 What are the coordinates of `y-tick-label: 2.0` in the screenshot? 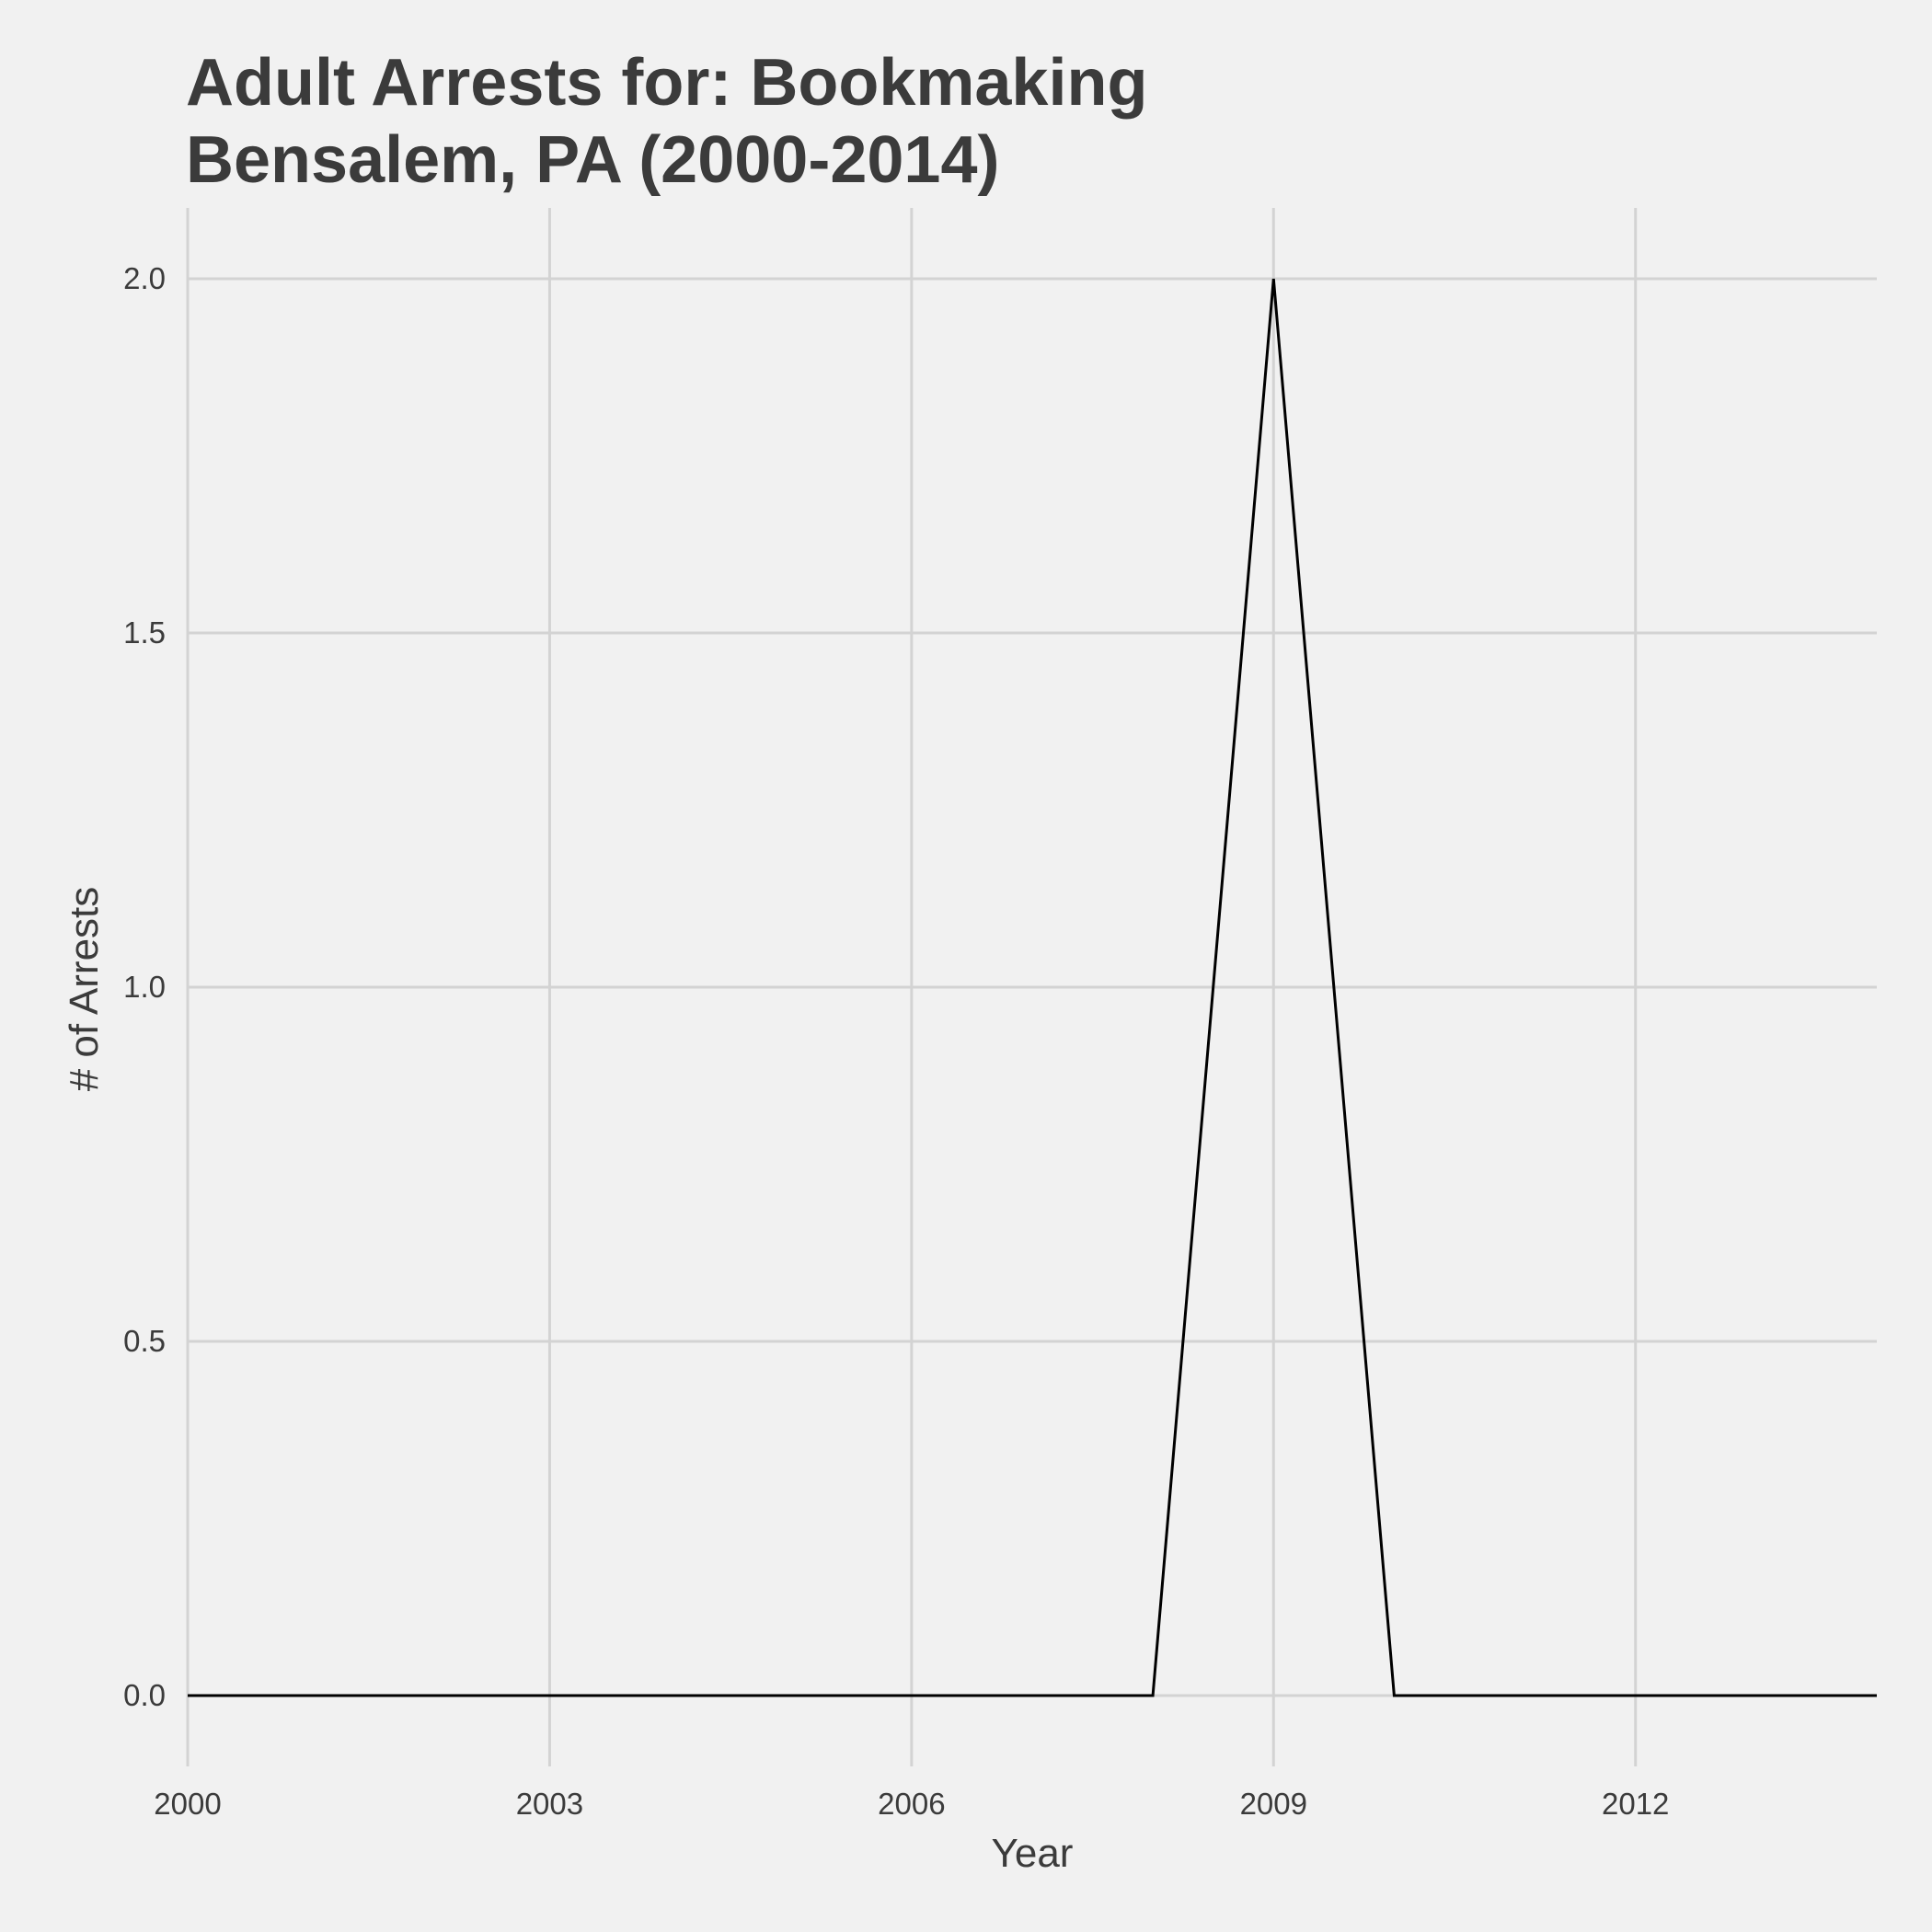 It's located at (144, 278).